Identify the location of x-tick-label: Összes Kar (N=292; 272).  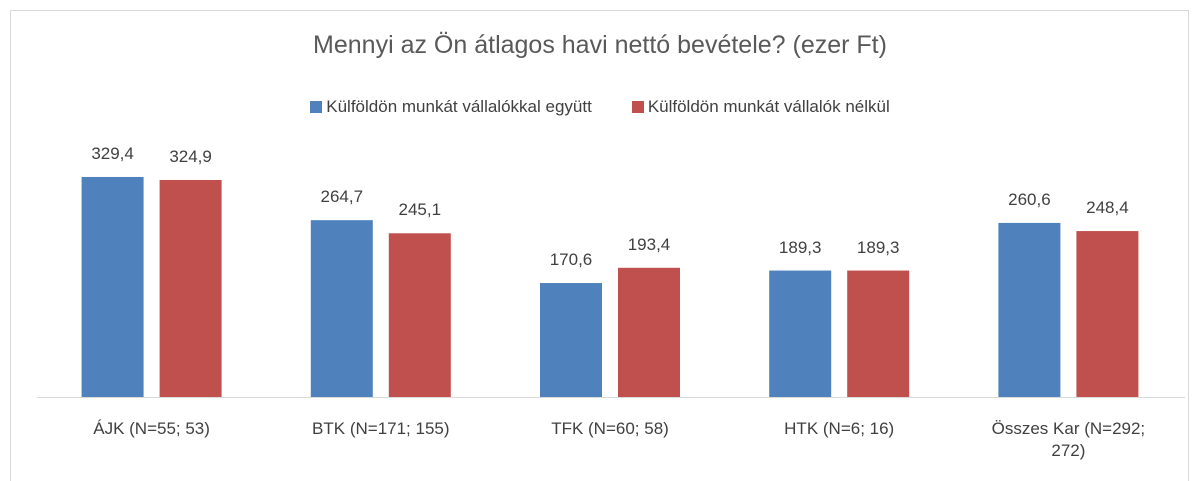
(1068, 439).